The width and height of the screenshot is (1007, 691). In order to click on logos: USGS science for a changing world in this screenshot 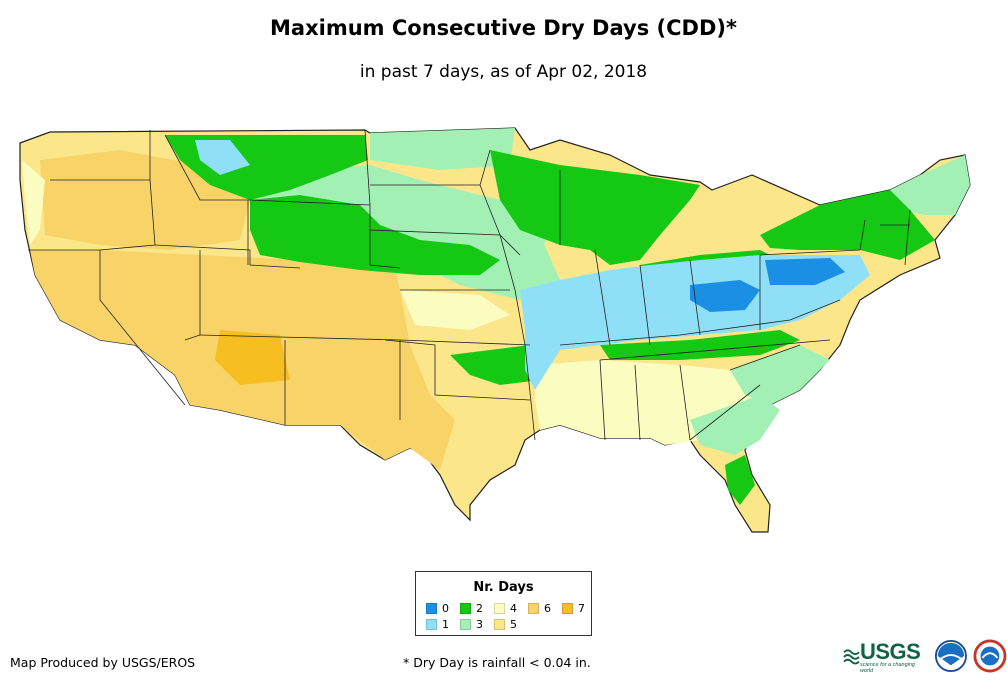, I will do `click(925, 656)`.